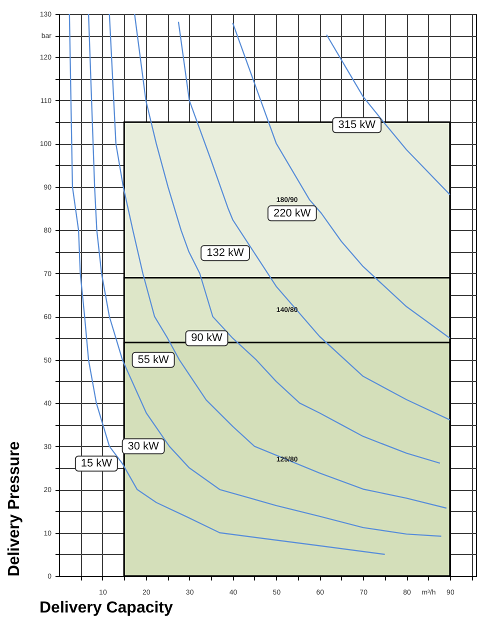 This screenshot has width=477, height=621. I want to click on series-label: 90 kW, so click(207, 338).